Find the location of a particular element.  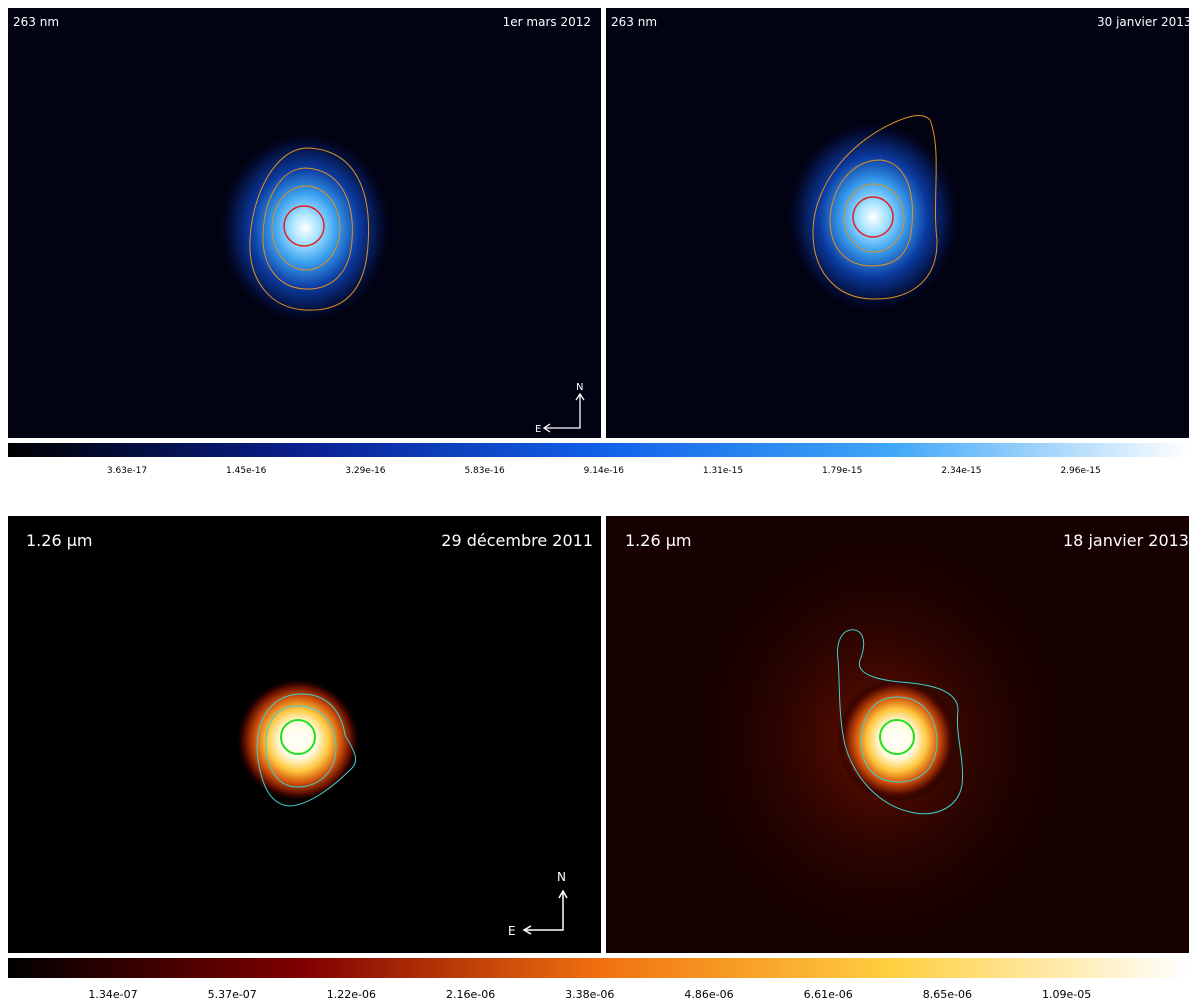

colorbar-tick-label: 2.16e-06 is located at coordinates (470, 994).